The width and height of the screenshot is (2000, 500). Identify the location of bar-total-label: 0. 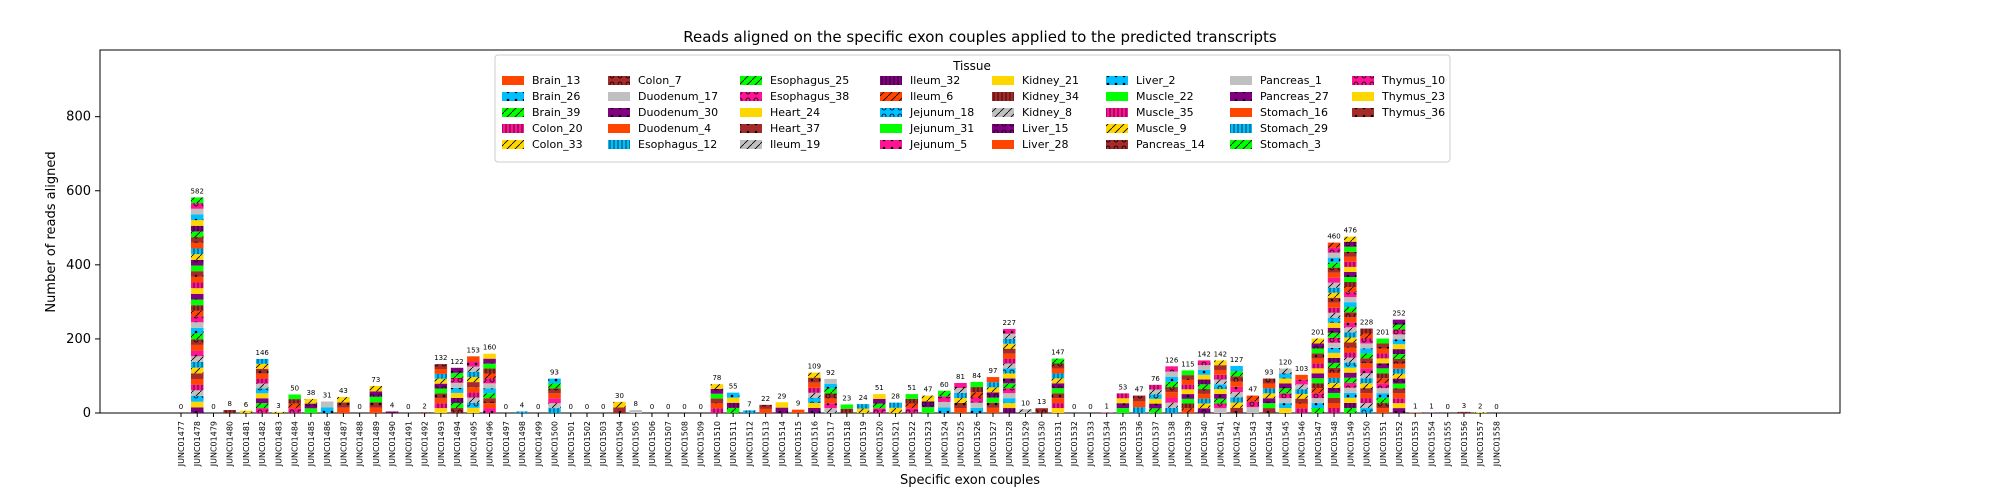
(1090, 407).